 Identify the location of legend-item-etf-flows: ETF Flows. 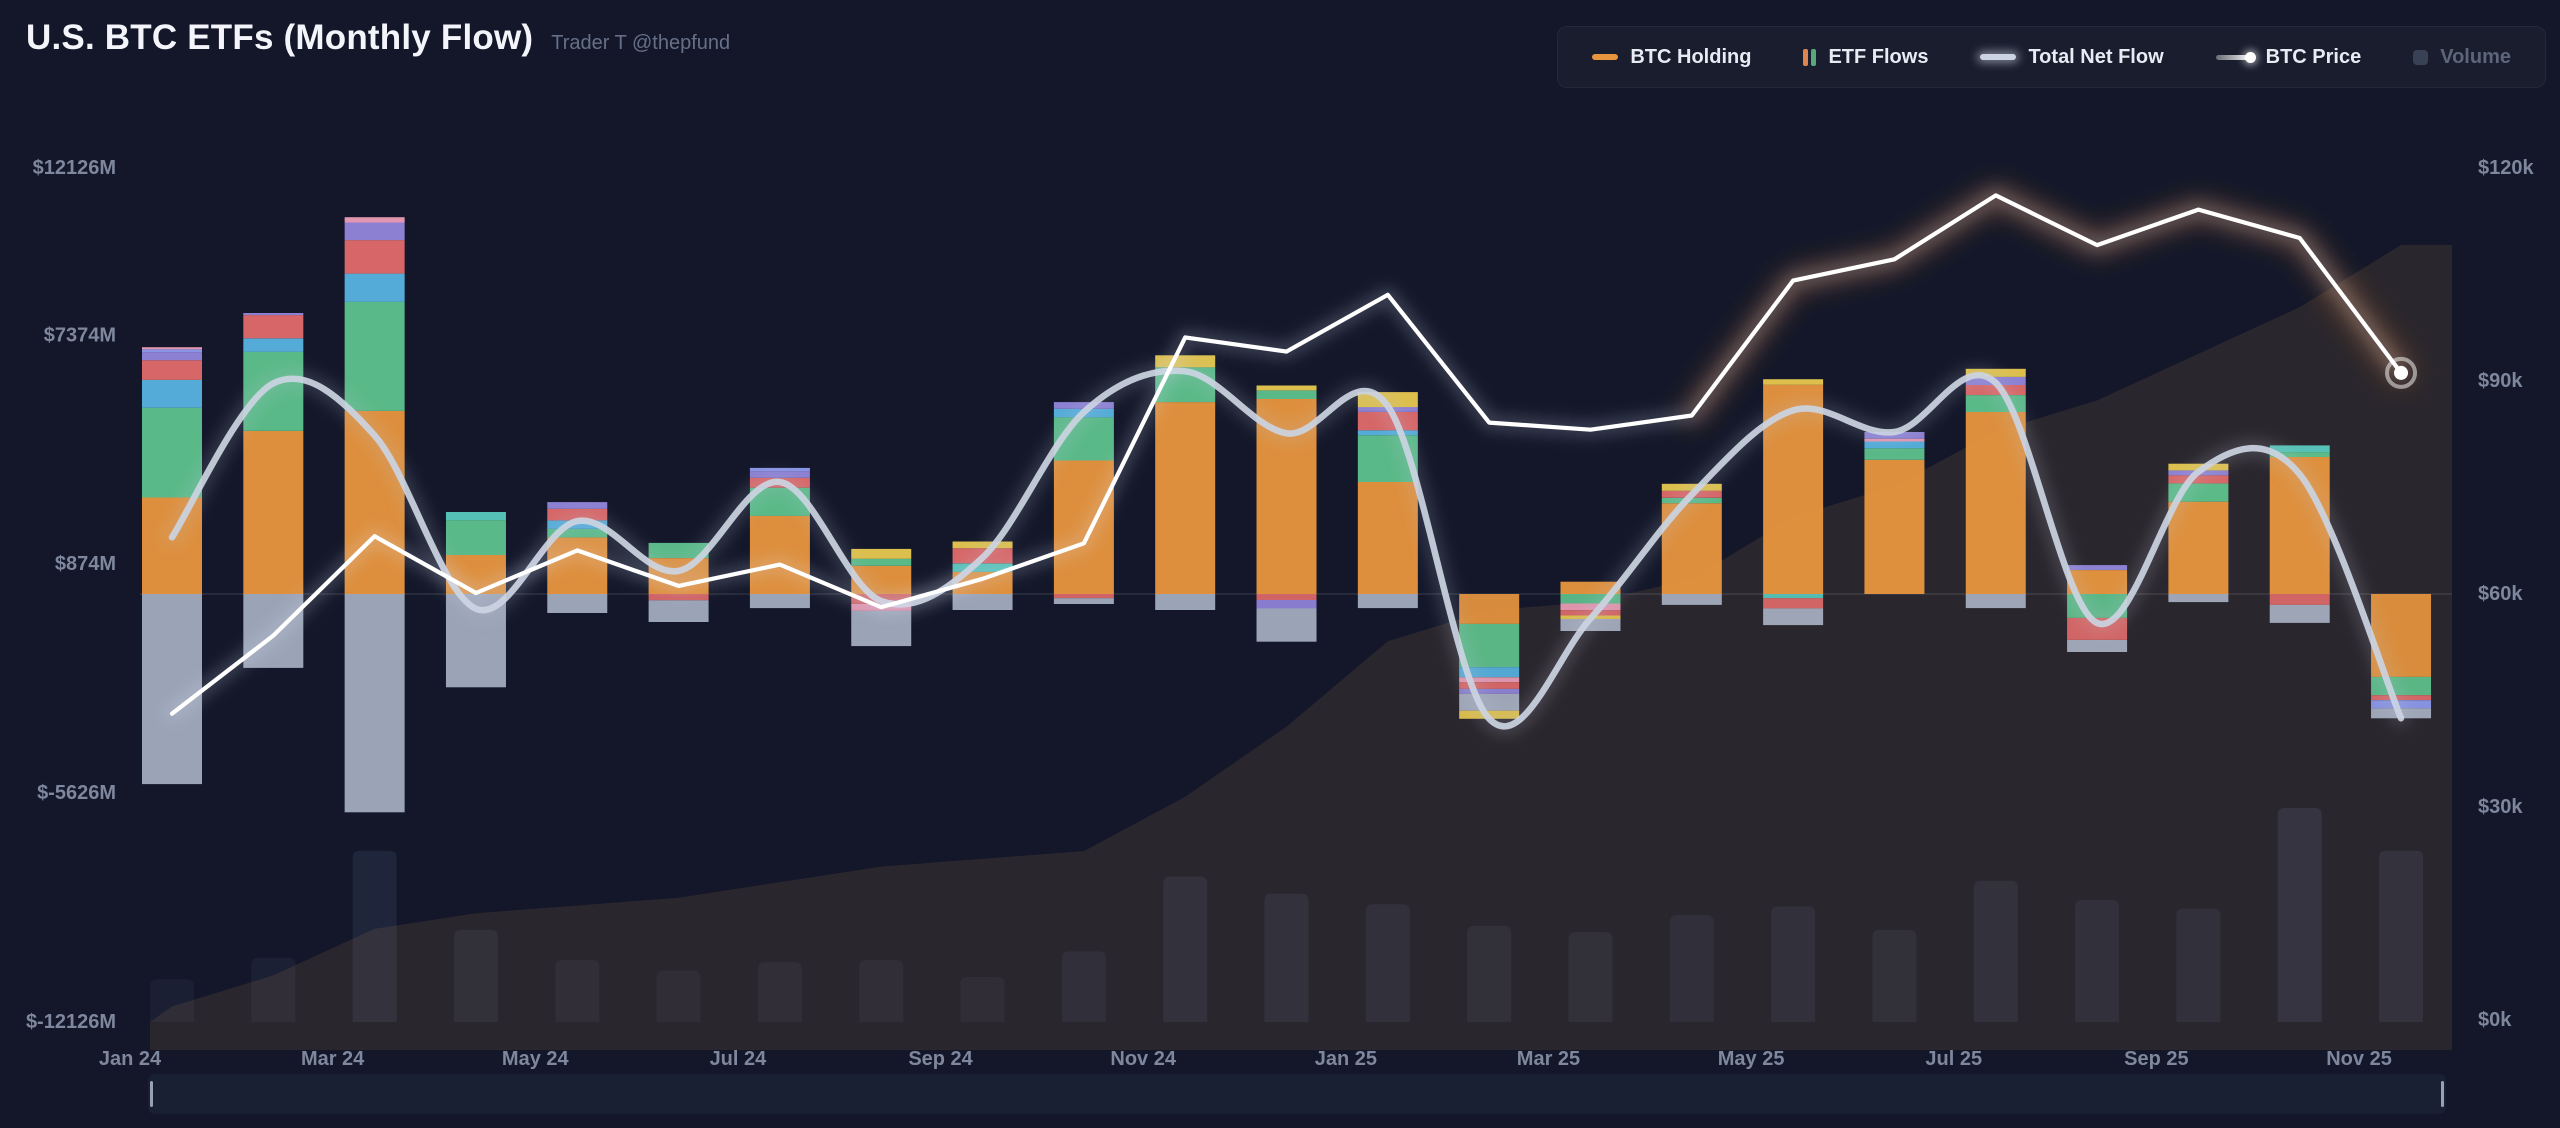
(1865, 57).